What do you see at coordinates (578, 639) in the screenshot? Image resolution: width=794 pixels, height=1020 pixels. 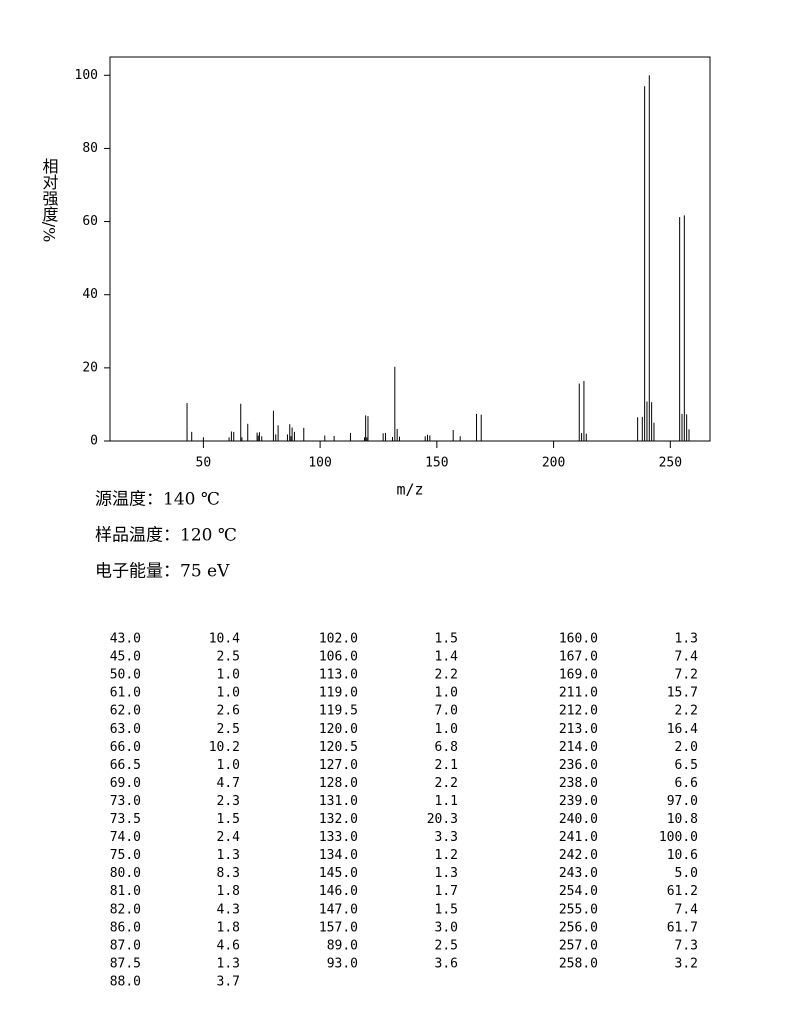 I see `mz-cell: 160.0` at bounding box center [578, 639].